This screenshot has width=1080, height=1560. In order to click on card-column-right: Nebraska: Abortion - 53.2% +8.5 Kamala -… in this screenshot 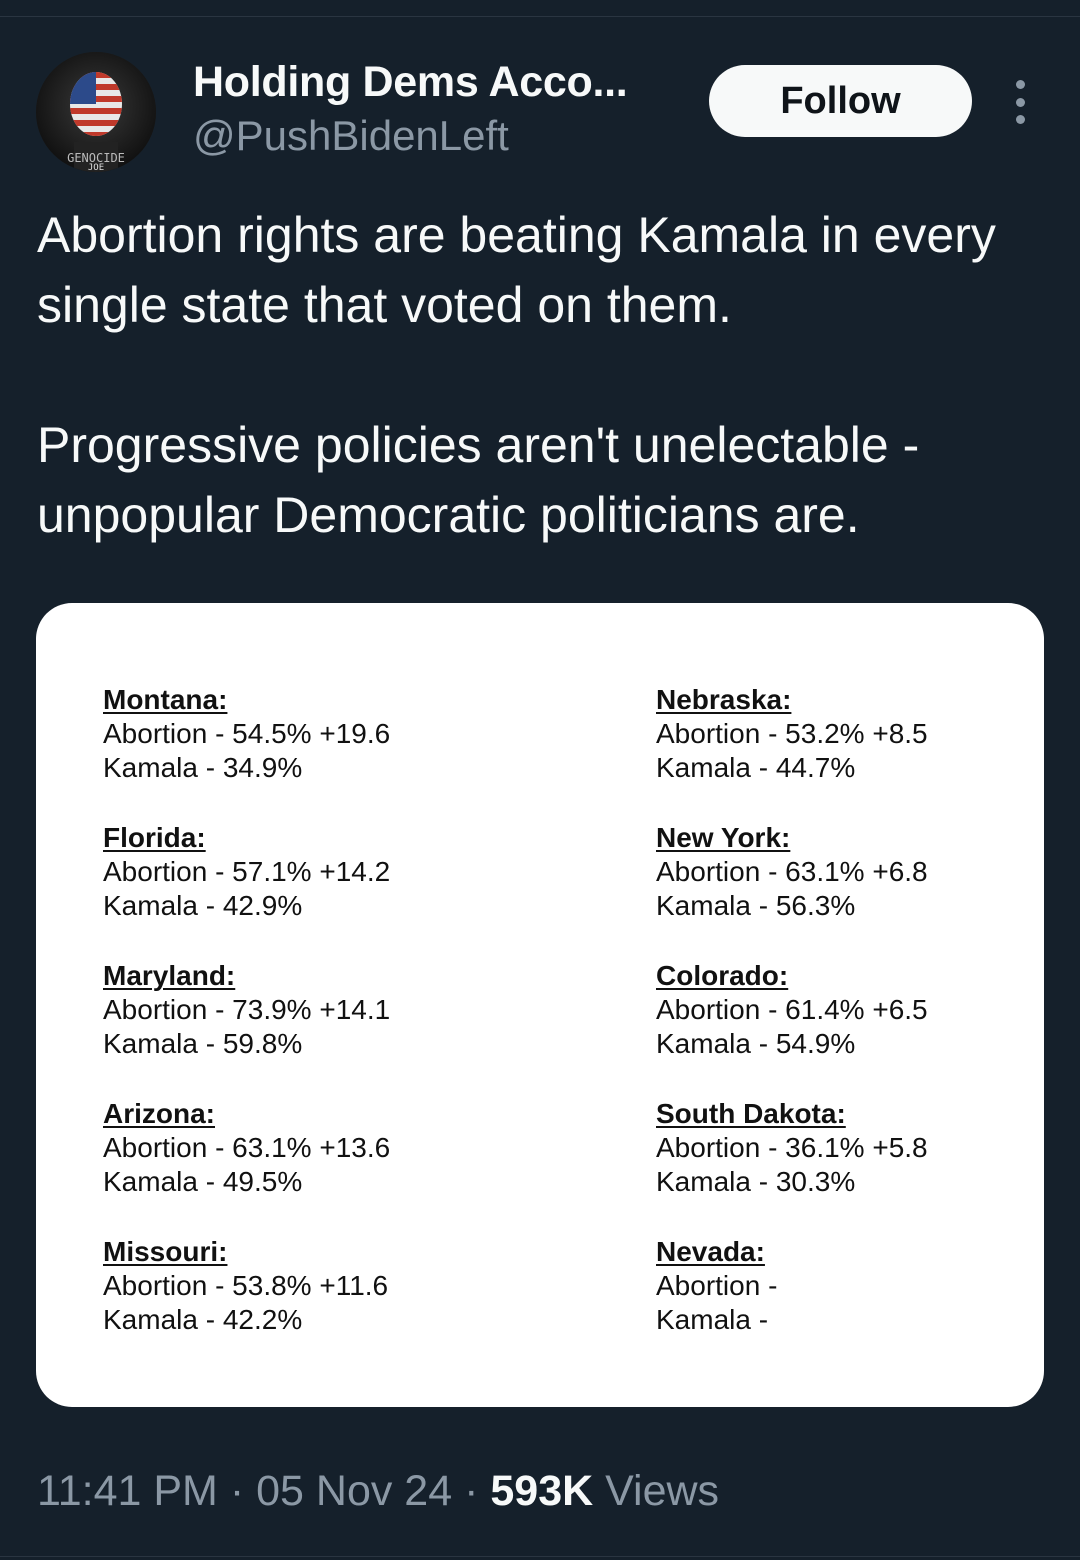, I will do `click(792, 1028)`.